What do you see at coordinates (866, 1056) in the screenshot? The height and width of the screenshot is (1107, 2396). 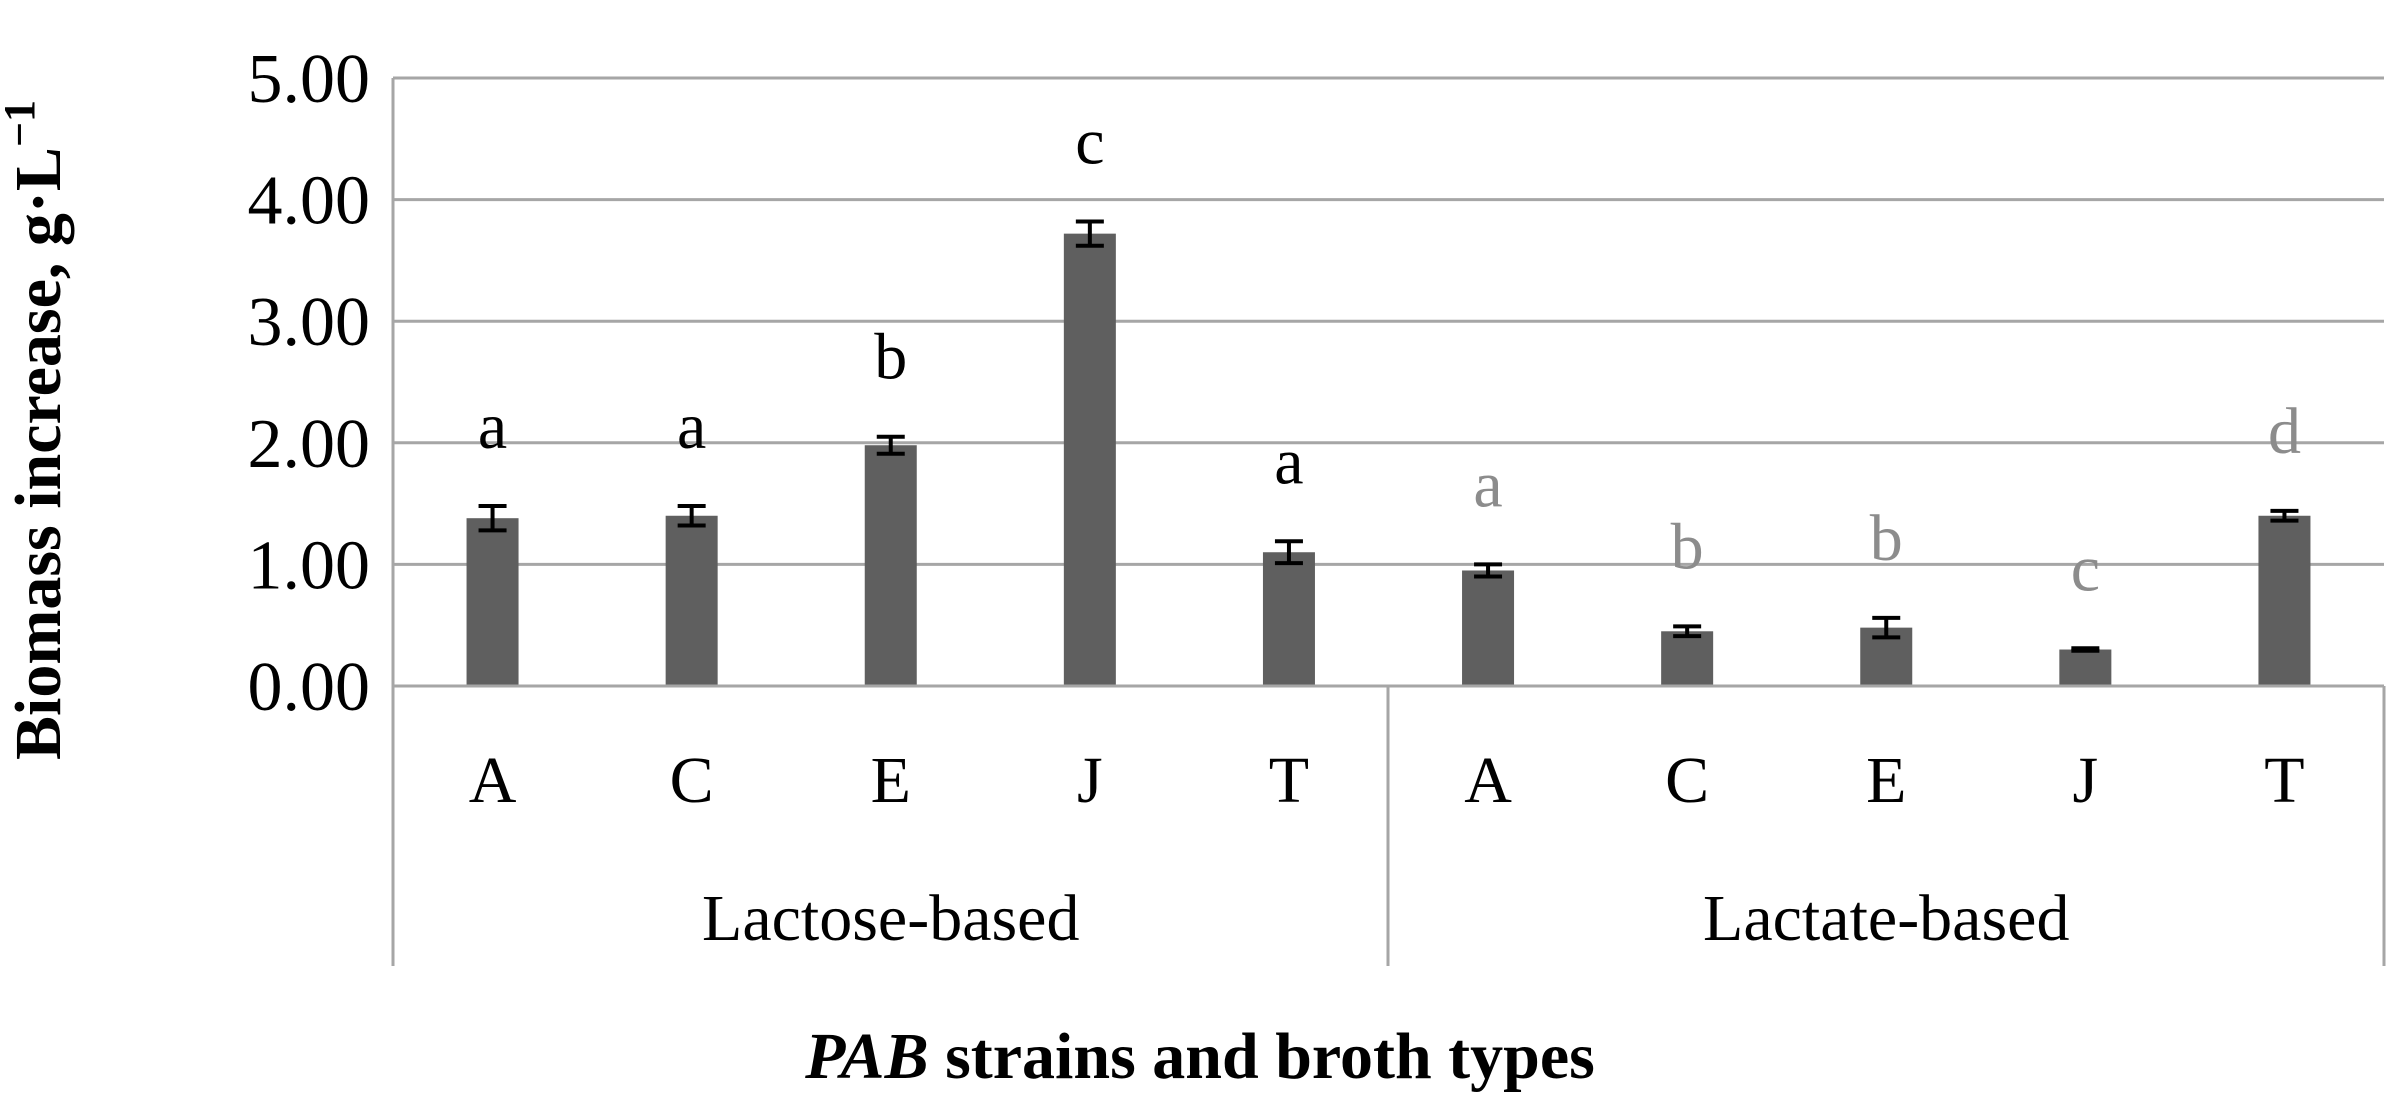 I see `x-axis-title-italic: PAB` at bounding box center [866, 1056].